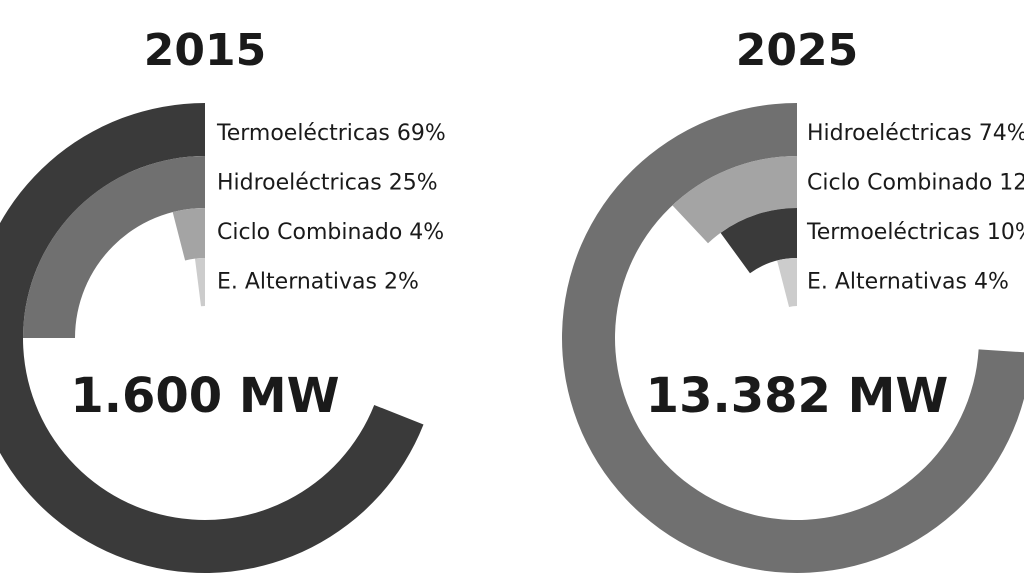  I want to click on label-ciclo-combinado: Ciclo Combinado 4%, so click(330, 232).